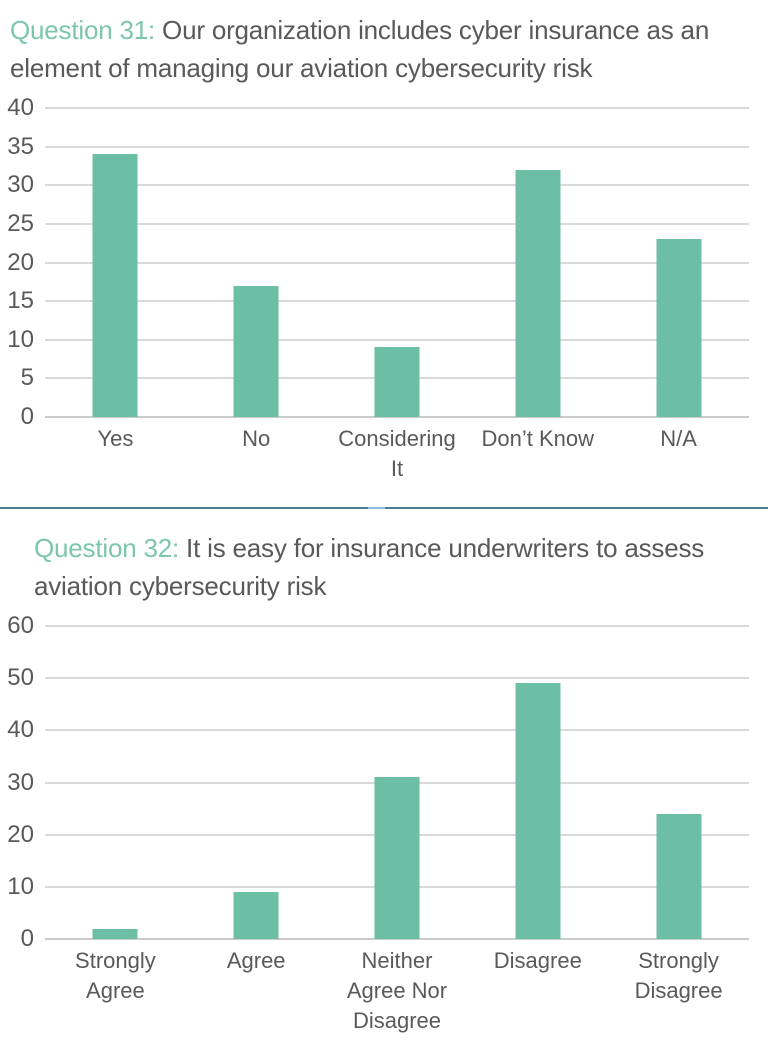 This screenshot has width=768, height=1062. I want to click on y-tick-label-35: 35, so click(20, 146).